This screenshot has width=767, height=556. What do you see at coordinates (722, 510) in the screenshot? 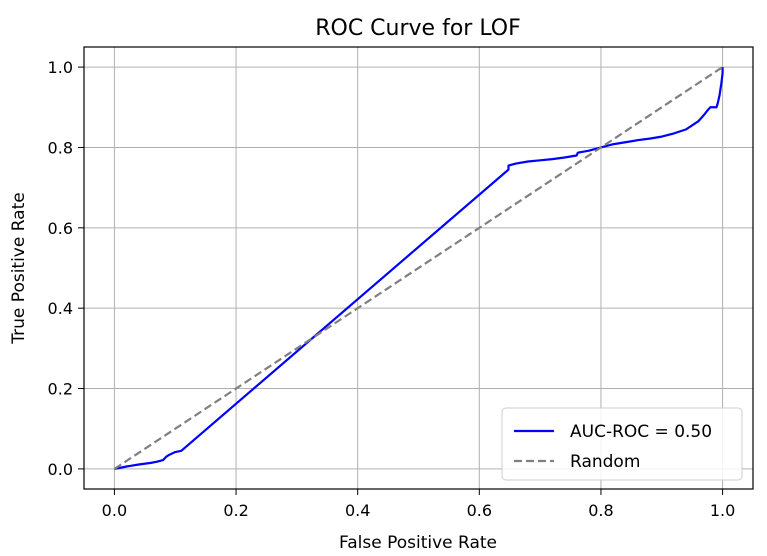
I see `x-tick-label: 1.0` at bounding box center [722, 510].